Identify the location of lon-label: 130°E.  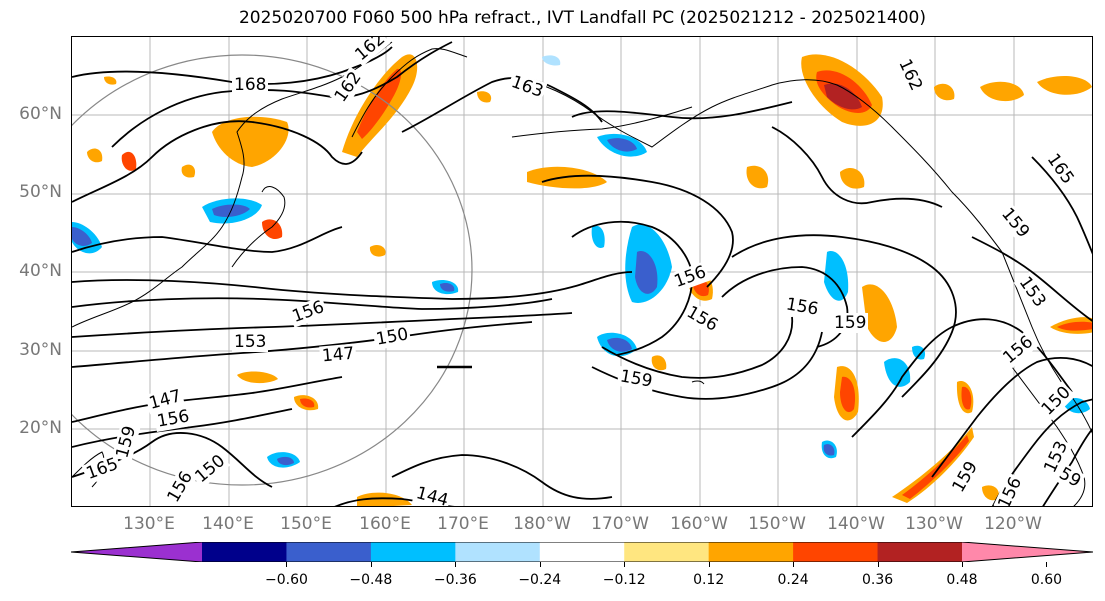
(149, 524).